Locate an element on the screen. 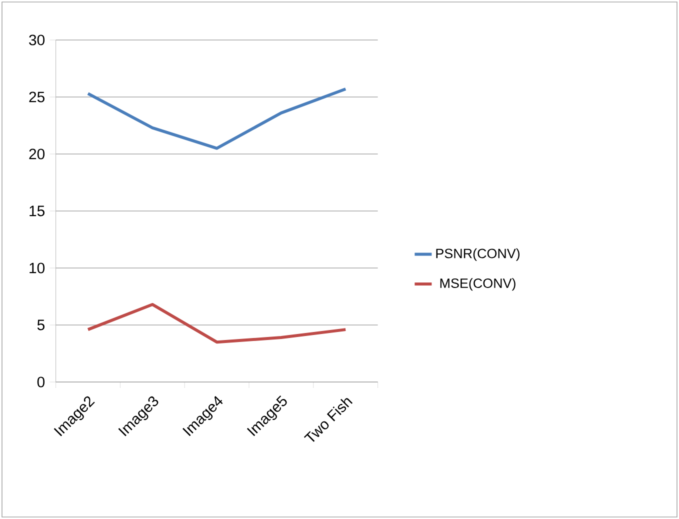 This screenshot has width=679, height=519. y-tick-label: 25 is located at coordinates (36, 97).